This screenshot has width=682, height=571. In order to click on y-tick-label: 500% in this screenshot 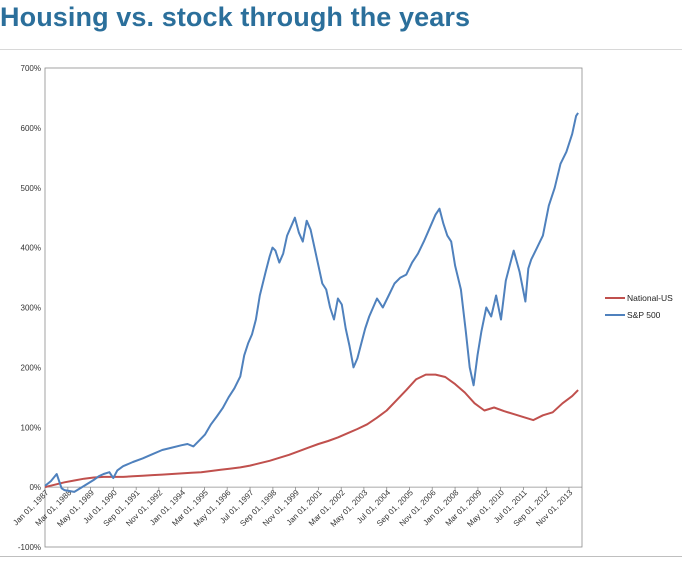, I will do `click(31, 188)`.